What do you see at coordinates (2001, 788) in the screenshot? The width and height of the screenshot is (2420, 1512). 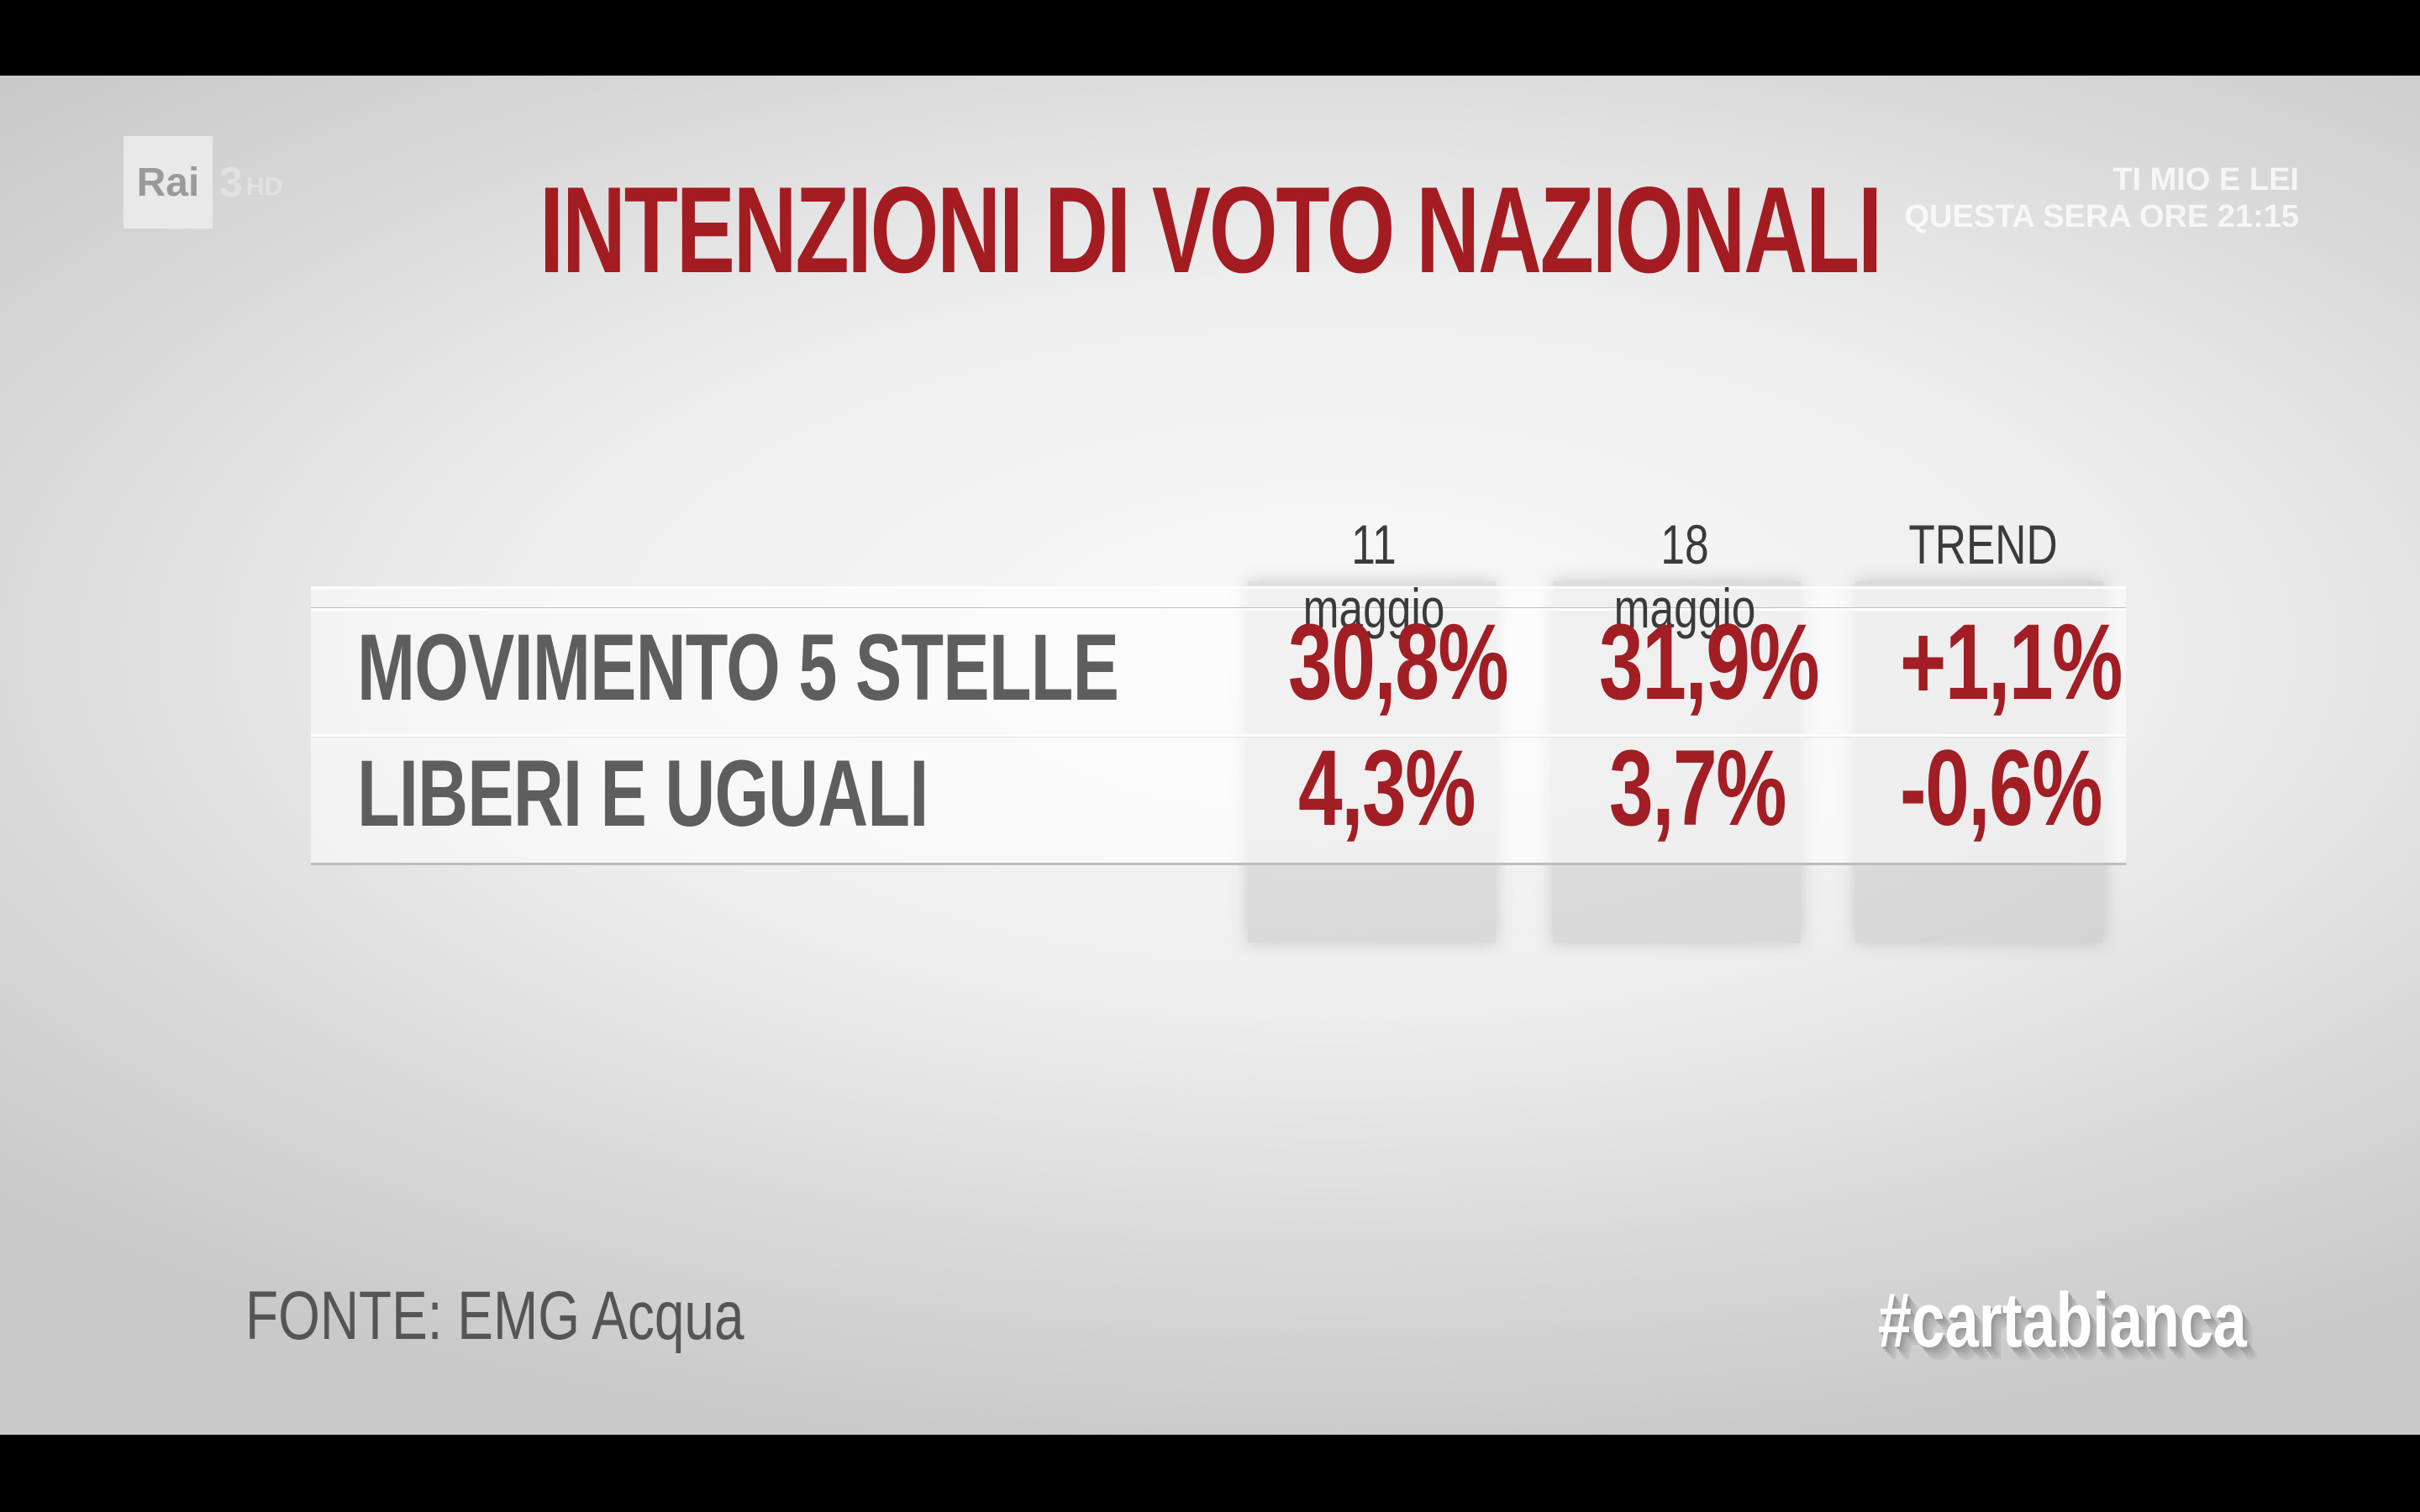 I see `value-cell: -0,6%` at bounding box center [2001, 788].